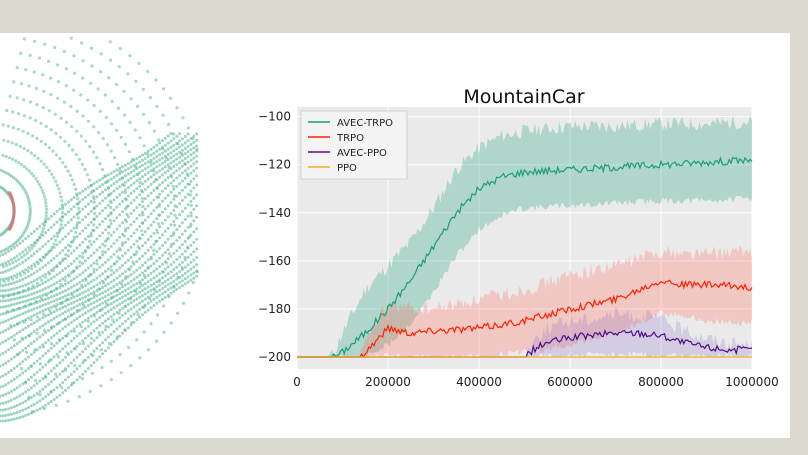 The height and width of the screenshot is (455, 808). Describe the element at coordinates (388, 382) in the screenshot. I see `x-tick-label: 200000` at that location.